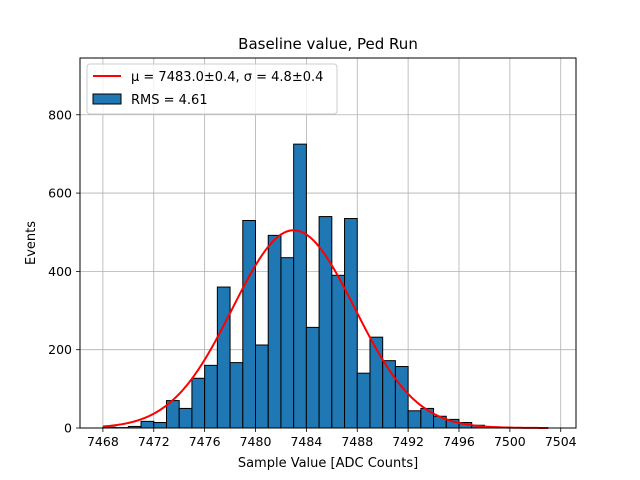  What do you see at coordinates (256, 441) in the screenshot?
I see `x-tick-label: 7480` at bounding box center [256, 441].